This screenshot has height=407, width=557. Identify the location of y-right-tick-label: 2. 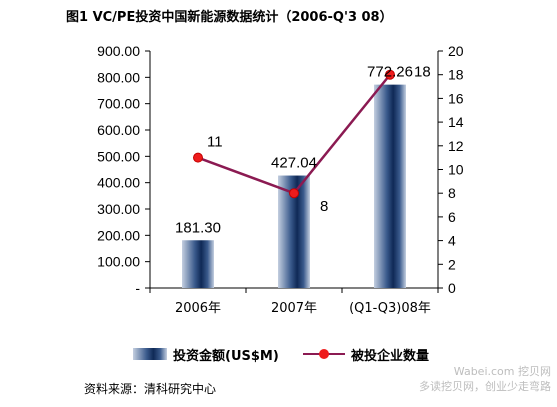
(452, 264).